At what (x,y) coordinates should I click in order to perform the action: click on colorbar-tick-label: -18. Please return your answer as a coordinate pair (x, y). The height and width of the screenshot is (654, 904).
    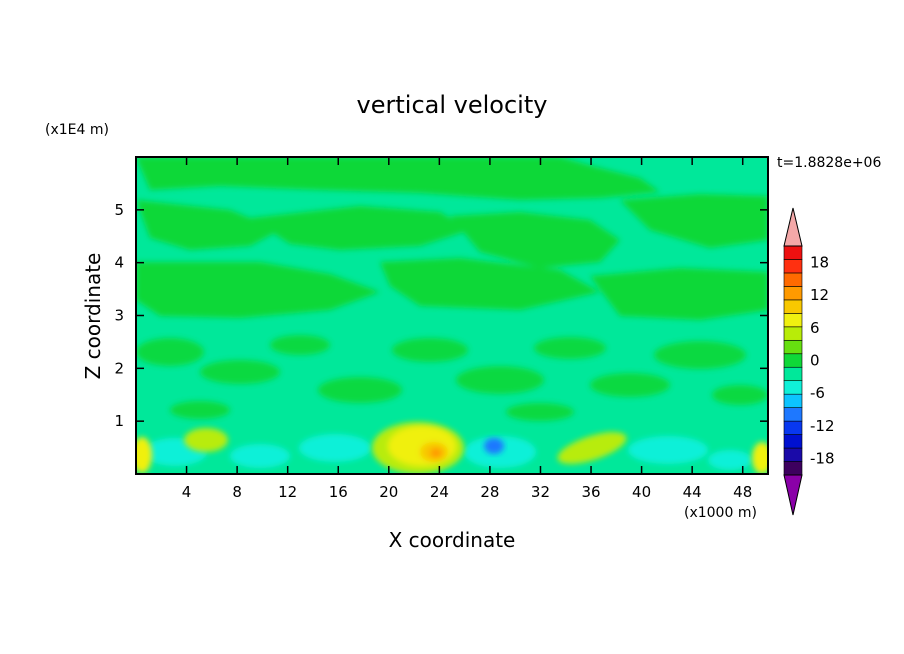
    Looking at the image, I should click on (822, 459).